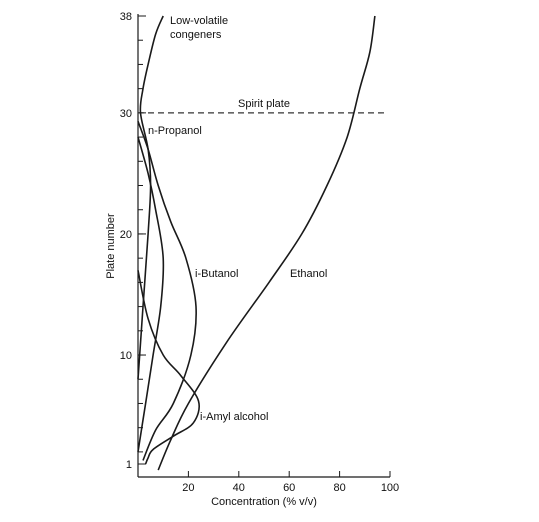 The image size is (539, 522). Describe the element at coordinates (234, 417) in the screenshot. I see `label-i-amyl-alcohol: i-Amyl alcohol` at that location.